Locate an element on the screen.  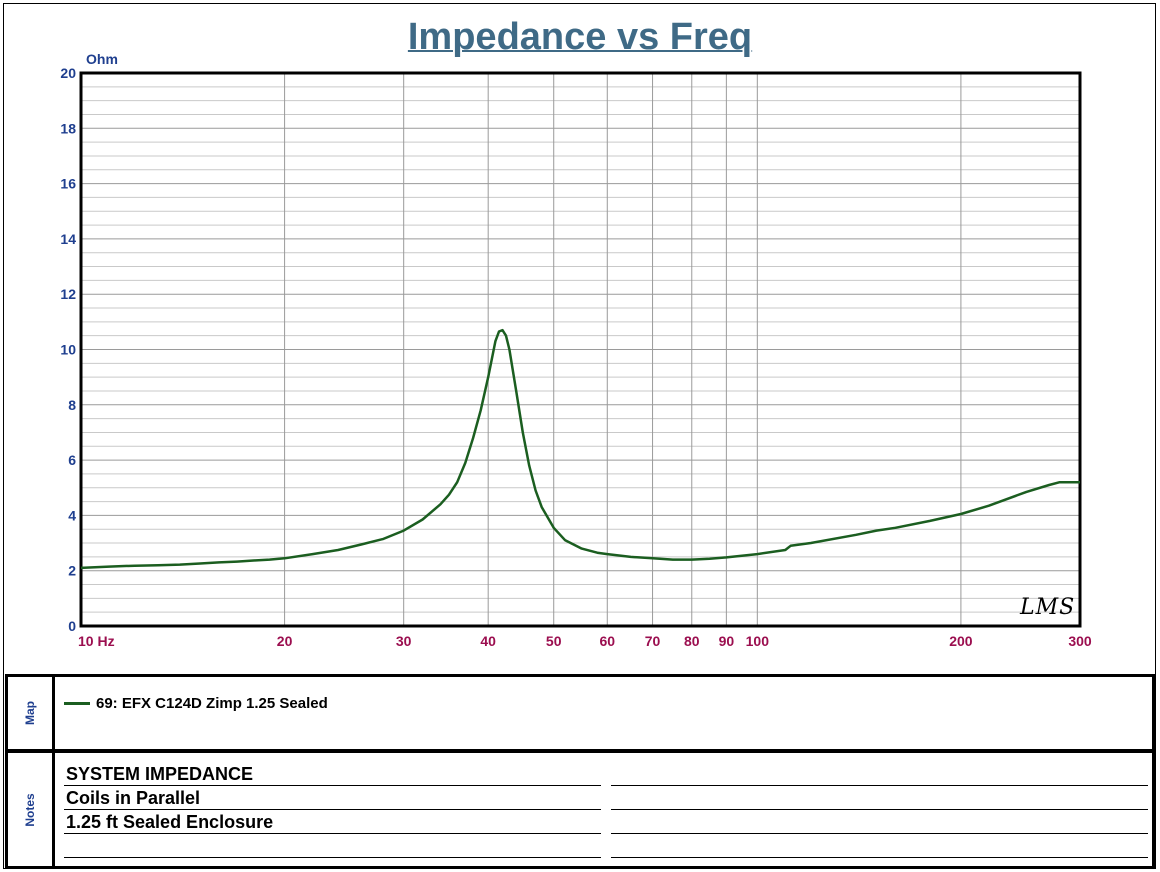
legend-entry: 69: EFX C124D Zimp 1.25 Sealed is located at coordinates (196, 703).